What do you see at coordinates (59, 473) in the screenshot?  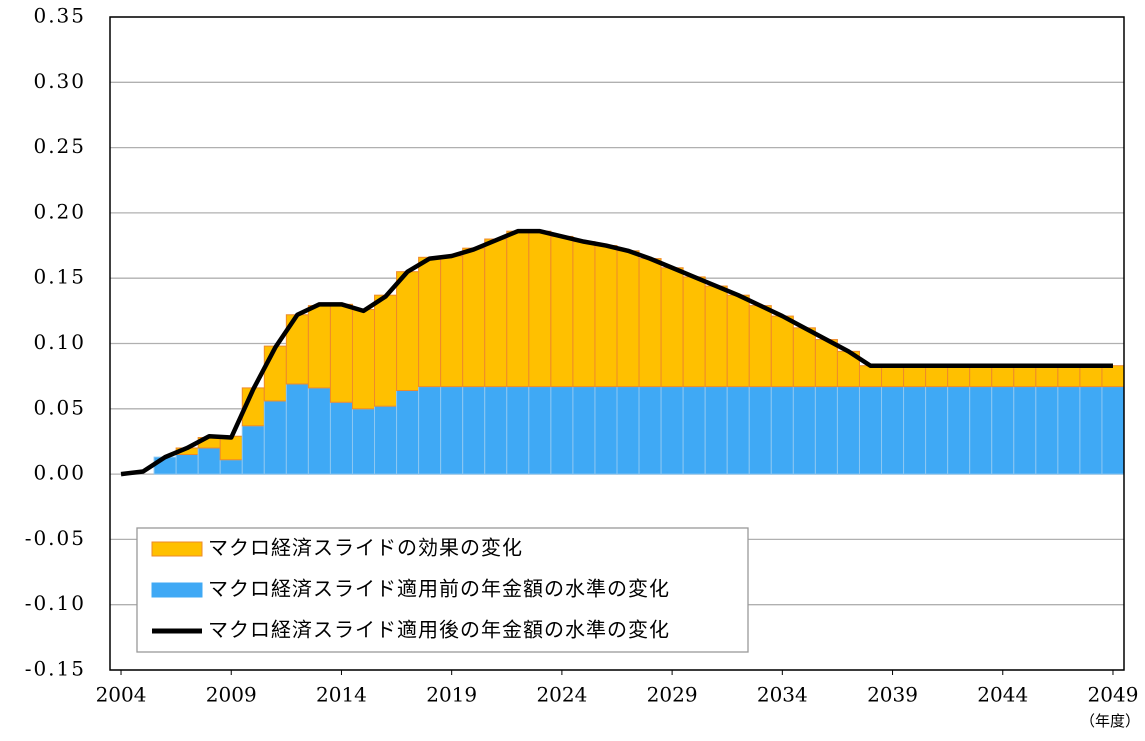 I see `y-tick-label: 0.00` at bounding box center [59, 473].